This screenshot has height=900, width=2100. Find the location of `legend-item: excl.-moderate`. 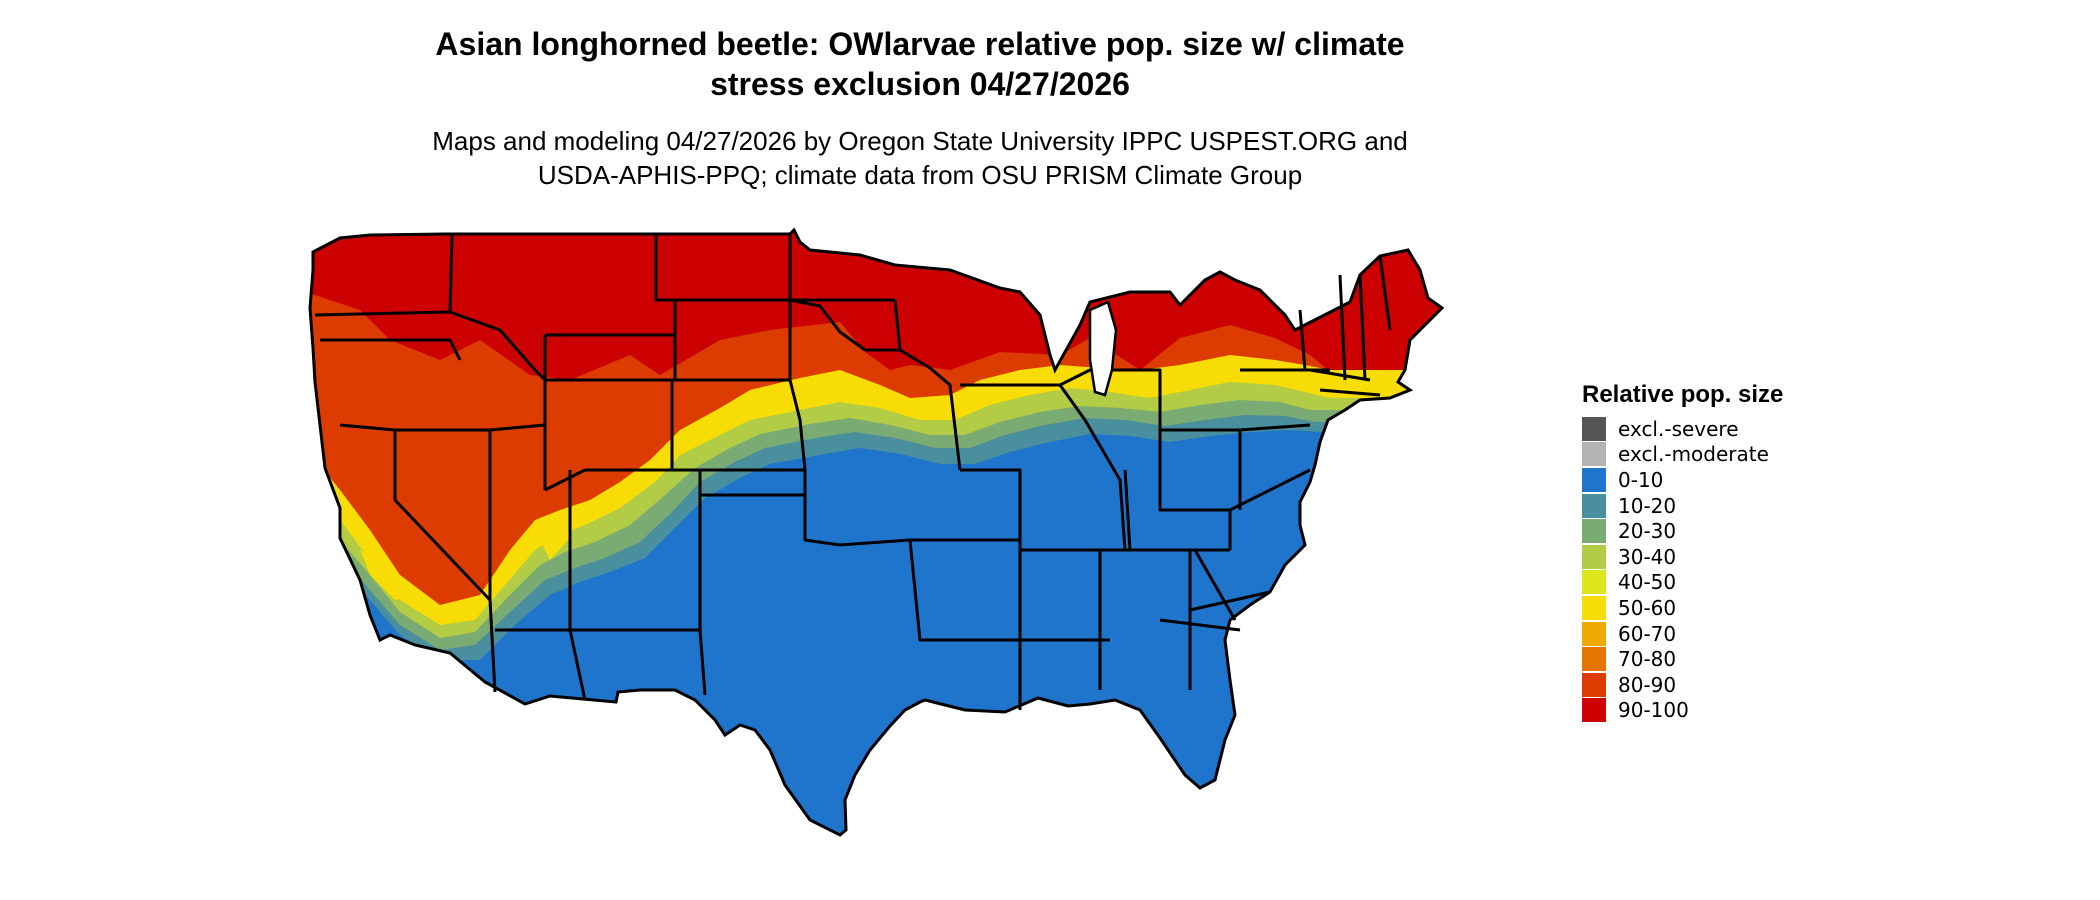

legend-item: excl.-moderate is located at coordinates (1682, 455).